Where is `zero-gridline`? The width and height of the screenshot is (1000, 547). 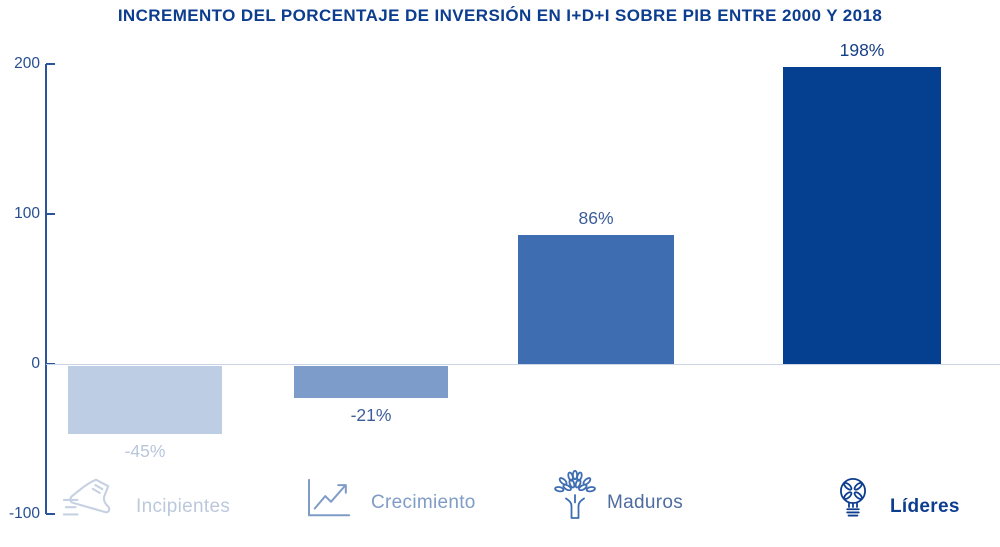 zero-gridline is located at coordinates (523, 364).